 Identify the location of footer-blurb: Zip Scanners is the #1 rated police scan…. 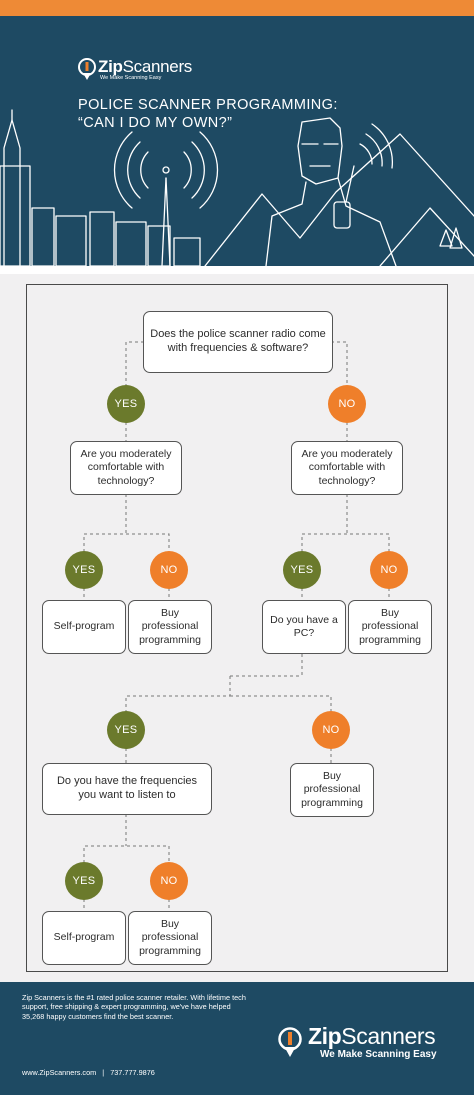
(134, 1007).